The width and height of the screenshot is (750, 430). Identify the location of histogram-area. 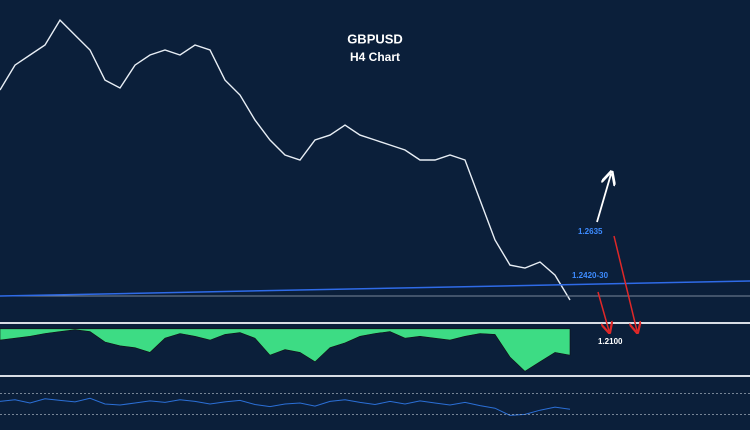
(285, 350).